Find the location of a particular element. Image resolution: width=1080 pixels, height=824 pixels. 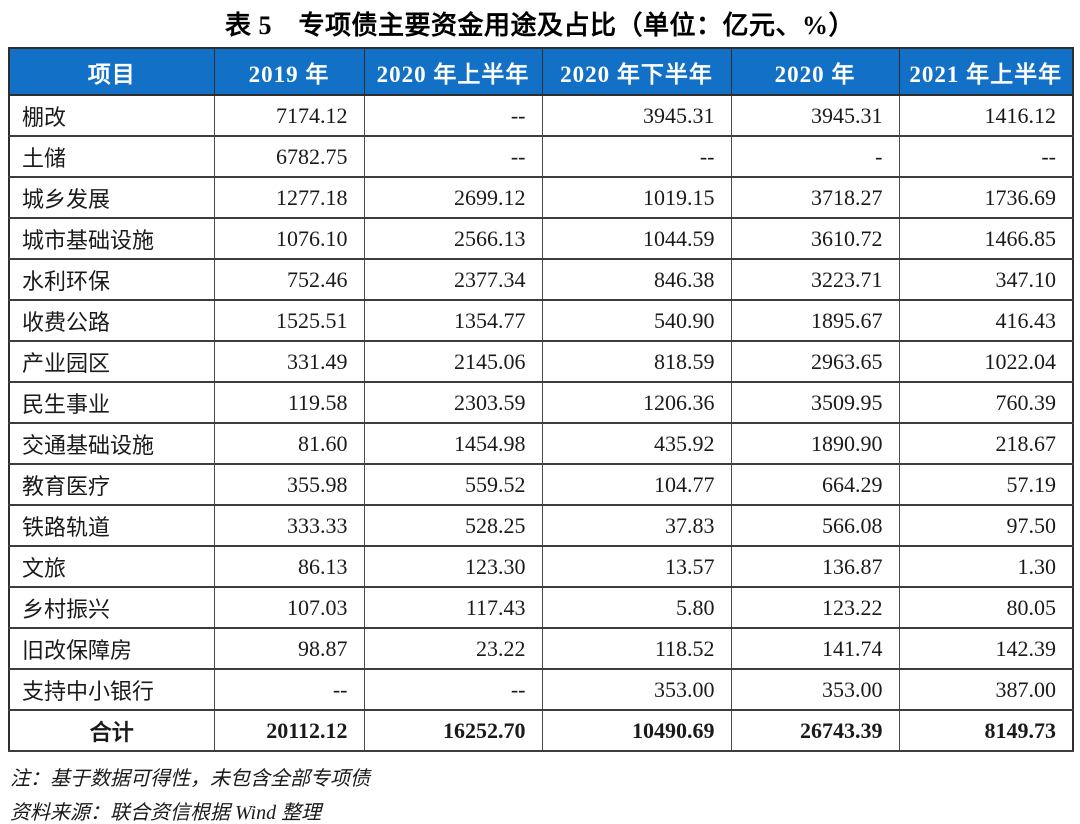

table-row: 交通基础设施 81.60 1454.98 435.92 1890.90 218.67 is located at coordinates (541, 443).